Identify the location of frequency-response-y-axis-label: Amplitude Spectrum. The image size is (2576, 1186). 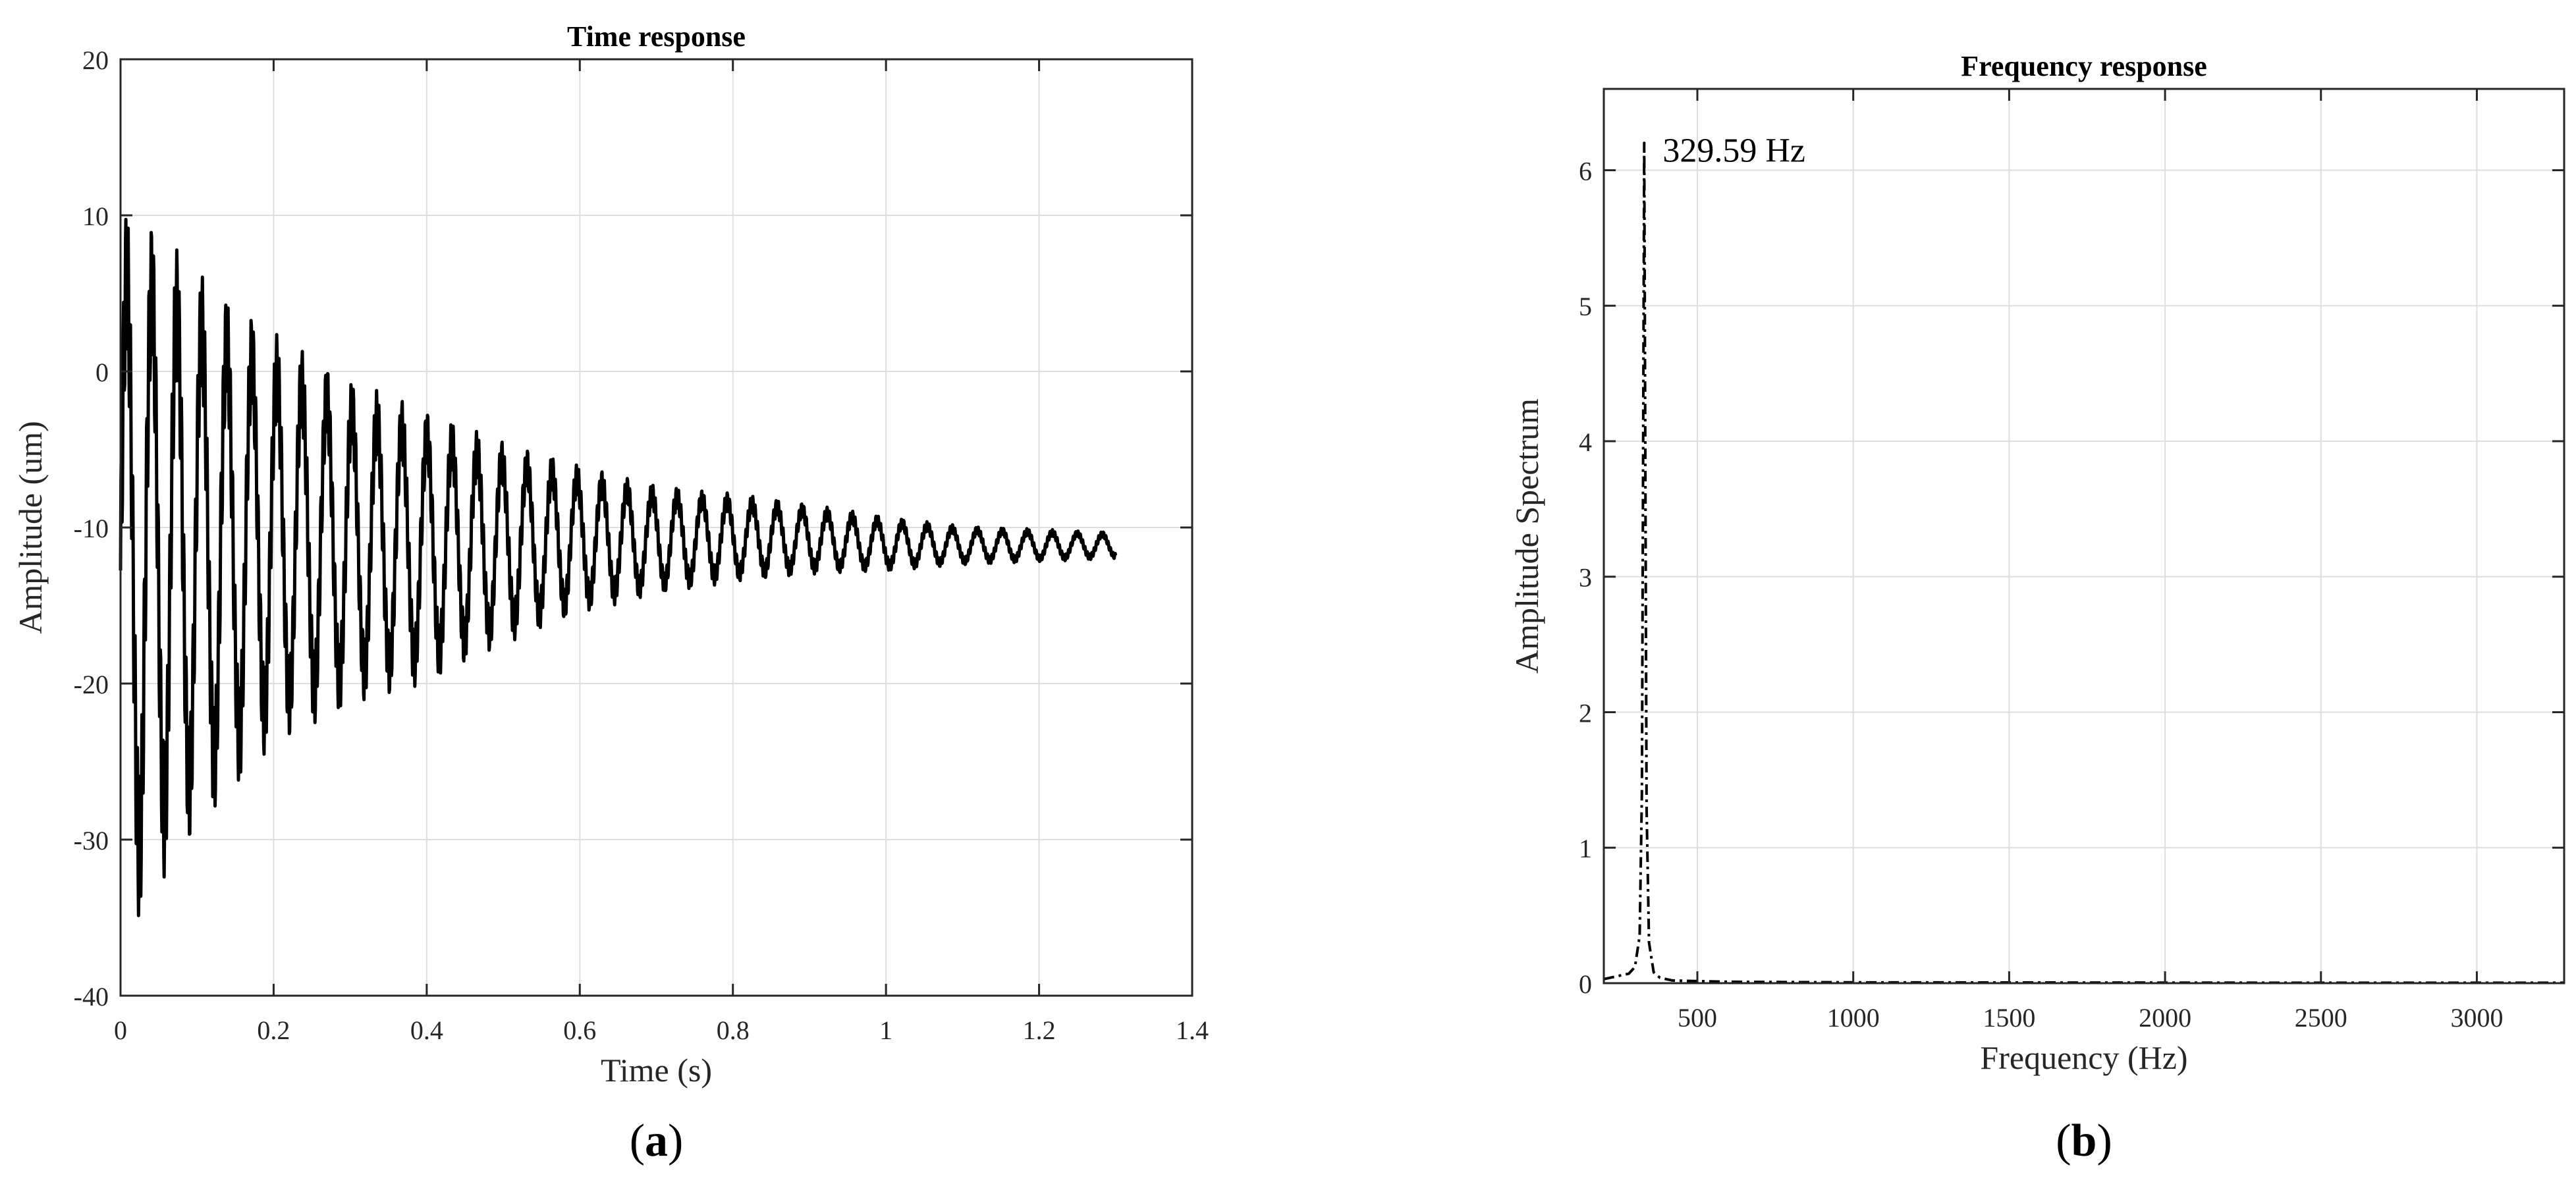
(1526, 536).